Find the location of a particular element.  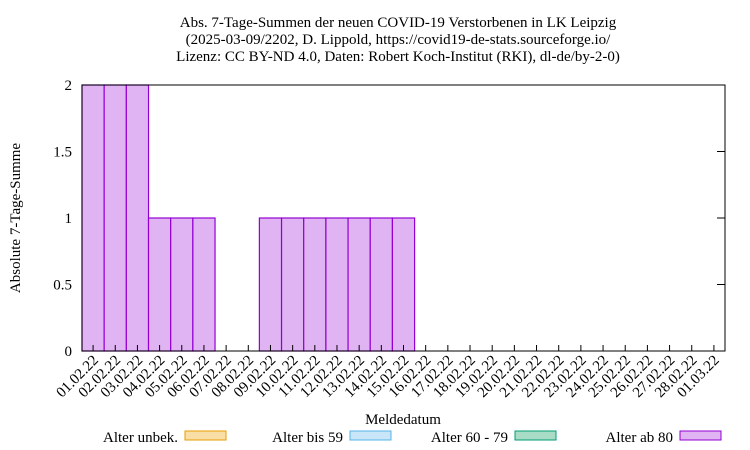

legend-label: Alter bis 59 is located at coordinates (307, 438).